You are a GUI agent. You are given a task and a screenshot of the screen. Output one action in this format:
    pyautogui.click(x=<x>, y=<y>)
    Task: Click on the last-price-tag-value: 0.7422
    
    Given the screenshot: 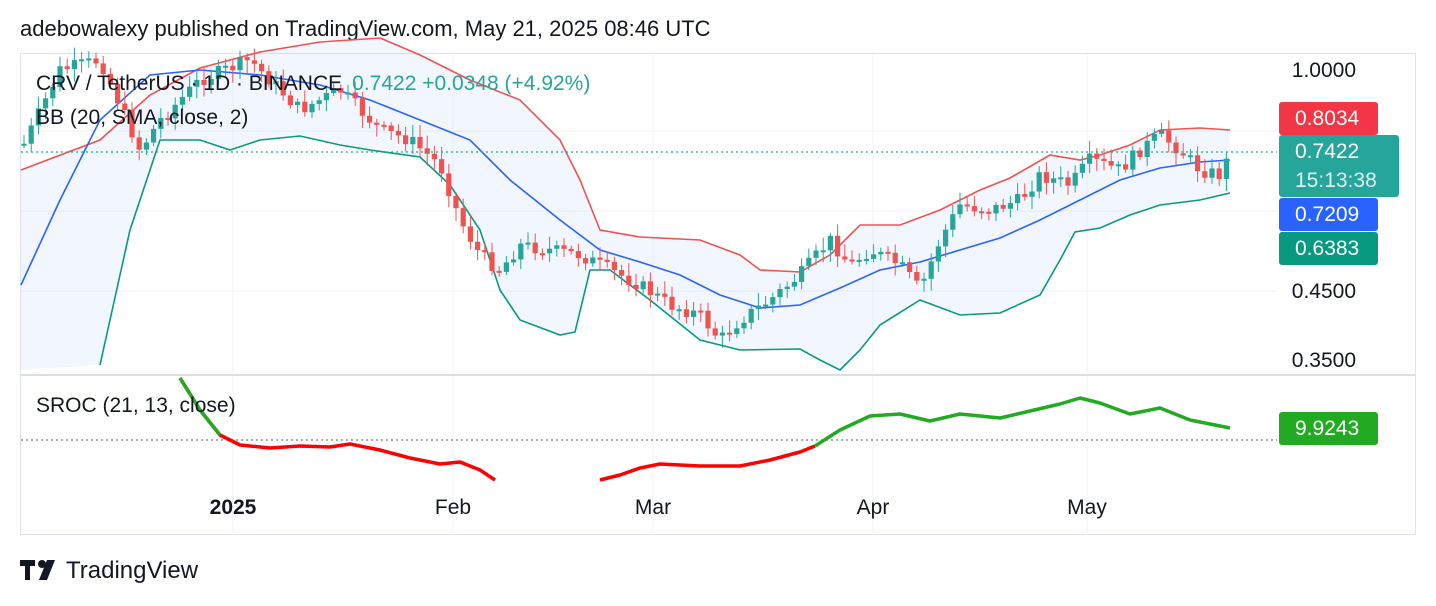 What is the action you would take?
    pyautogui.click(x=1327, y=151)
    